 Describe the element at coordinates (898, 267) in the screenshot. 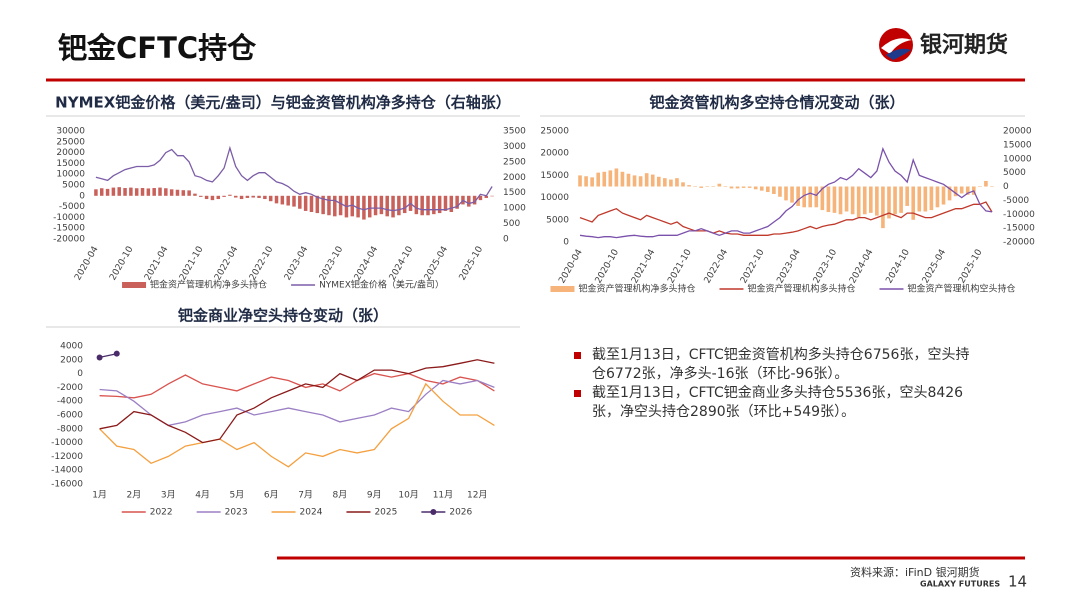

I see `x-tick-label: 2024-10` at that location.